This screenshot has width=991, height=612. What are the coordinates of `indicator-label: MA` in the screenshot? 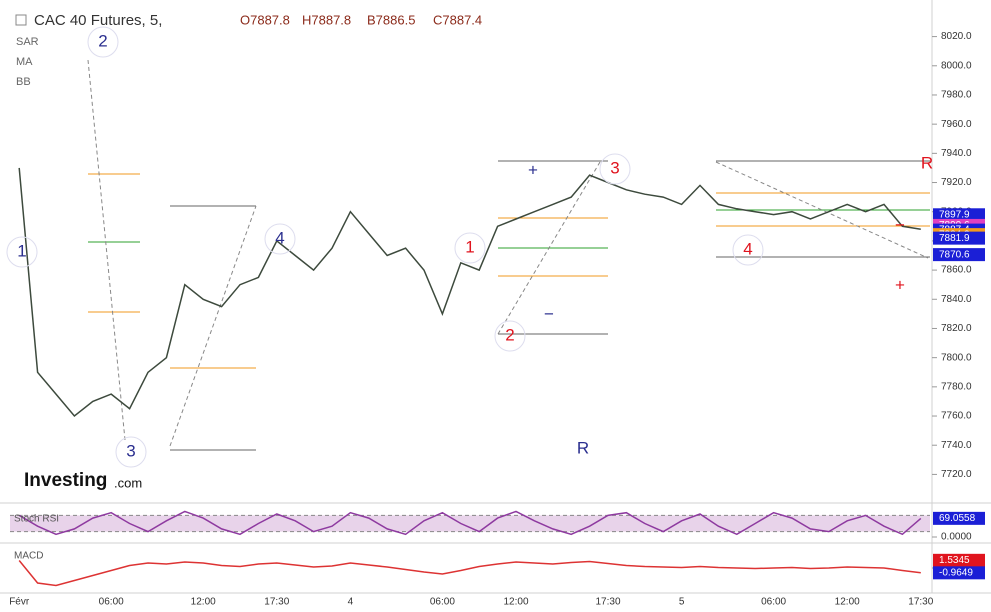 It's located at (24, 62).